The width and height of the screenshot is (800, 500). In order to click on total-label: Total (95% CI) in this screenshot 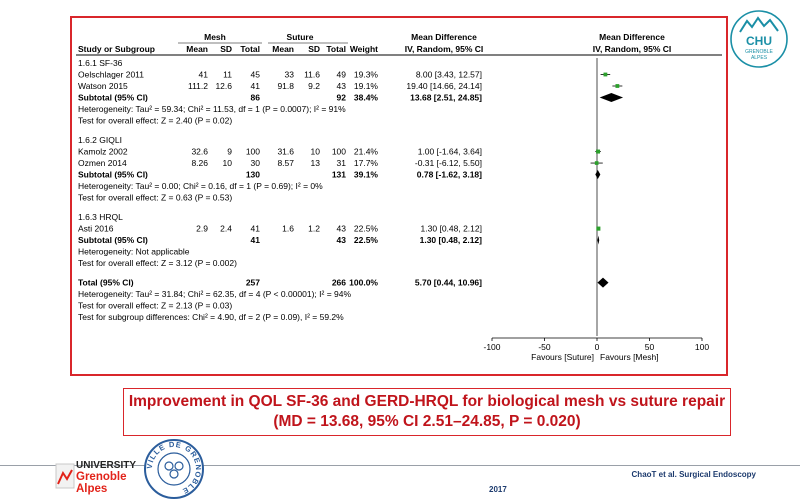, I will do `click(106, 283)`.